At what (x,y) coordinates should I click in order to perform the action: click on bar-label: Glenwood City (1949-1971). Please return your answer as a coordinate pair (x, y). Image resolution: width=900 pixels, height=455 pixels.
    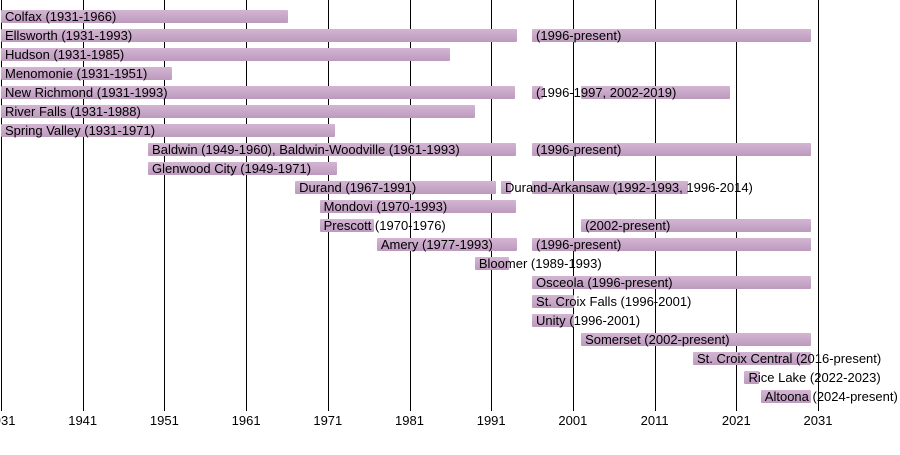
    Looking at the image, I should click on (232, 168).